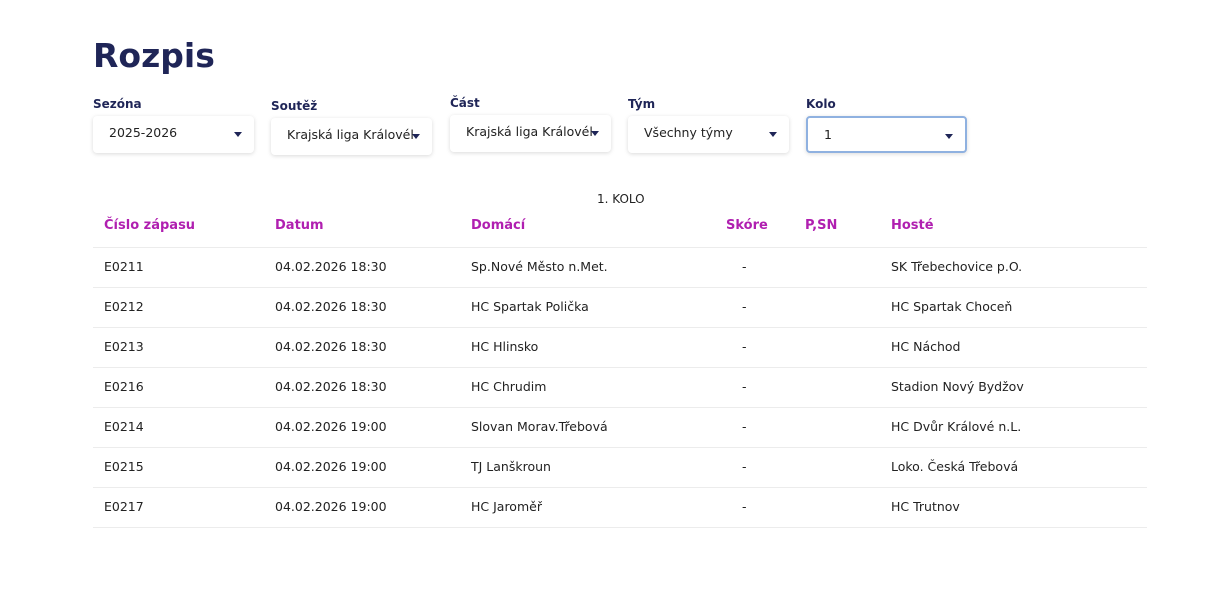 The width and height of the screenshot is (1220, 600). Describe the element at coordinates (124, 306) in the screenshot. I see `table-cell: E0212` at that location.